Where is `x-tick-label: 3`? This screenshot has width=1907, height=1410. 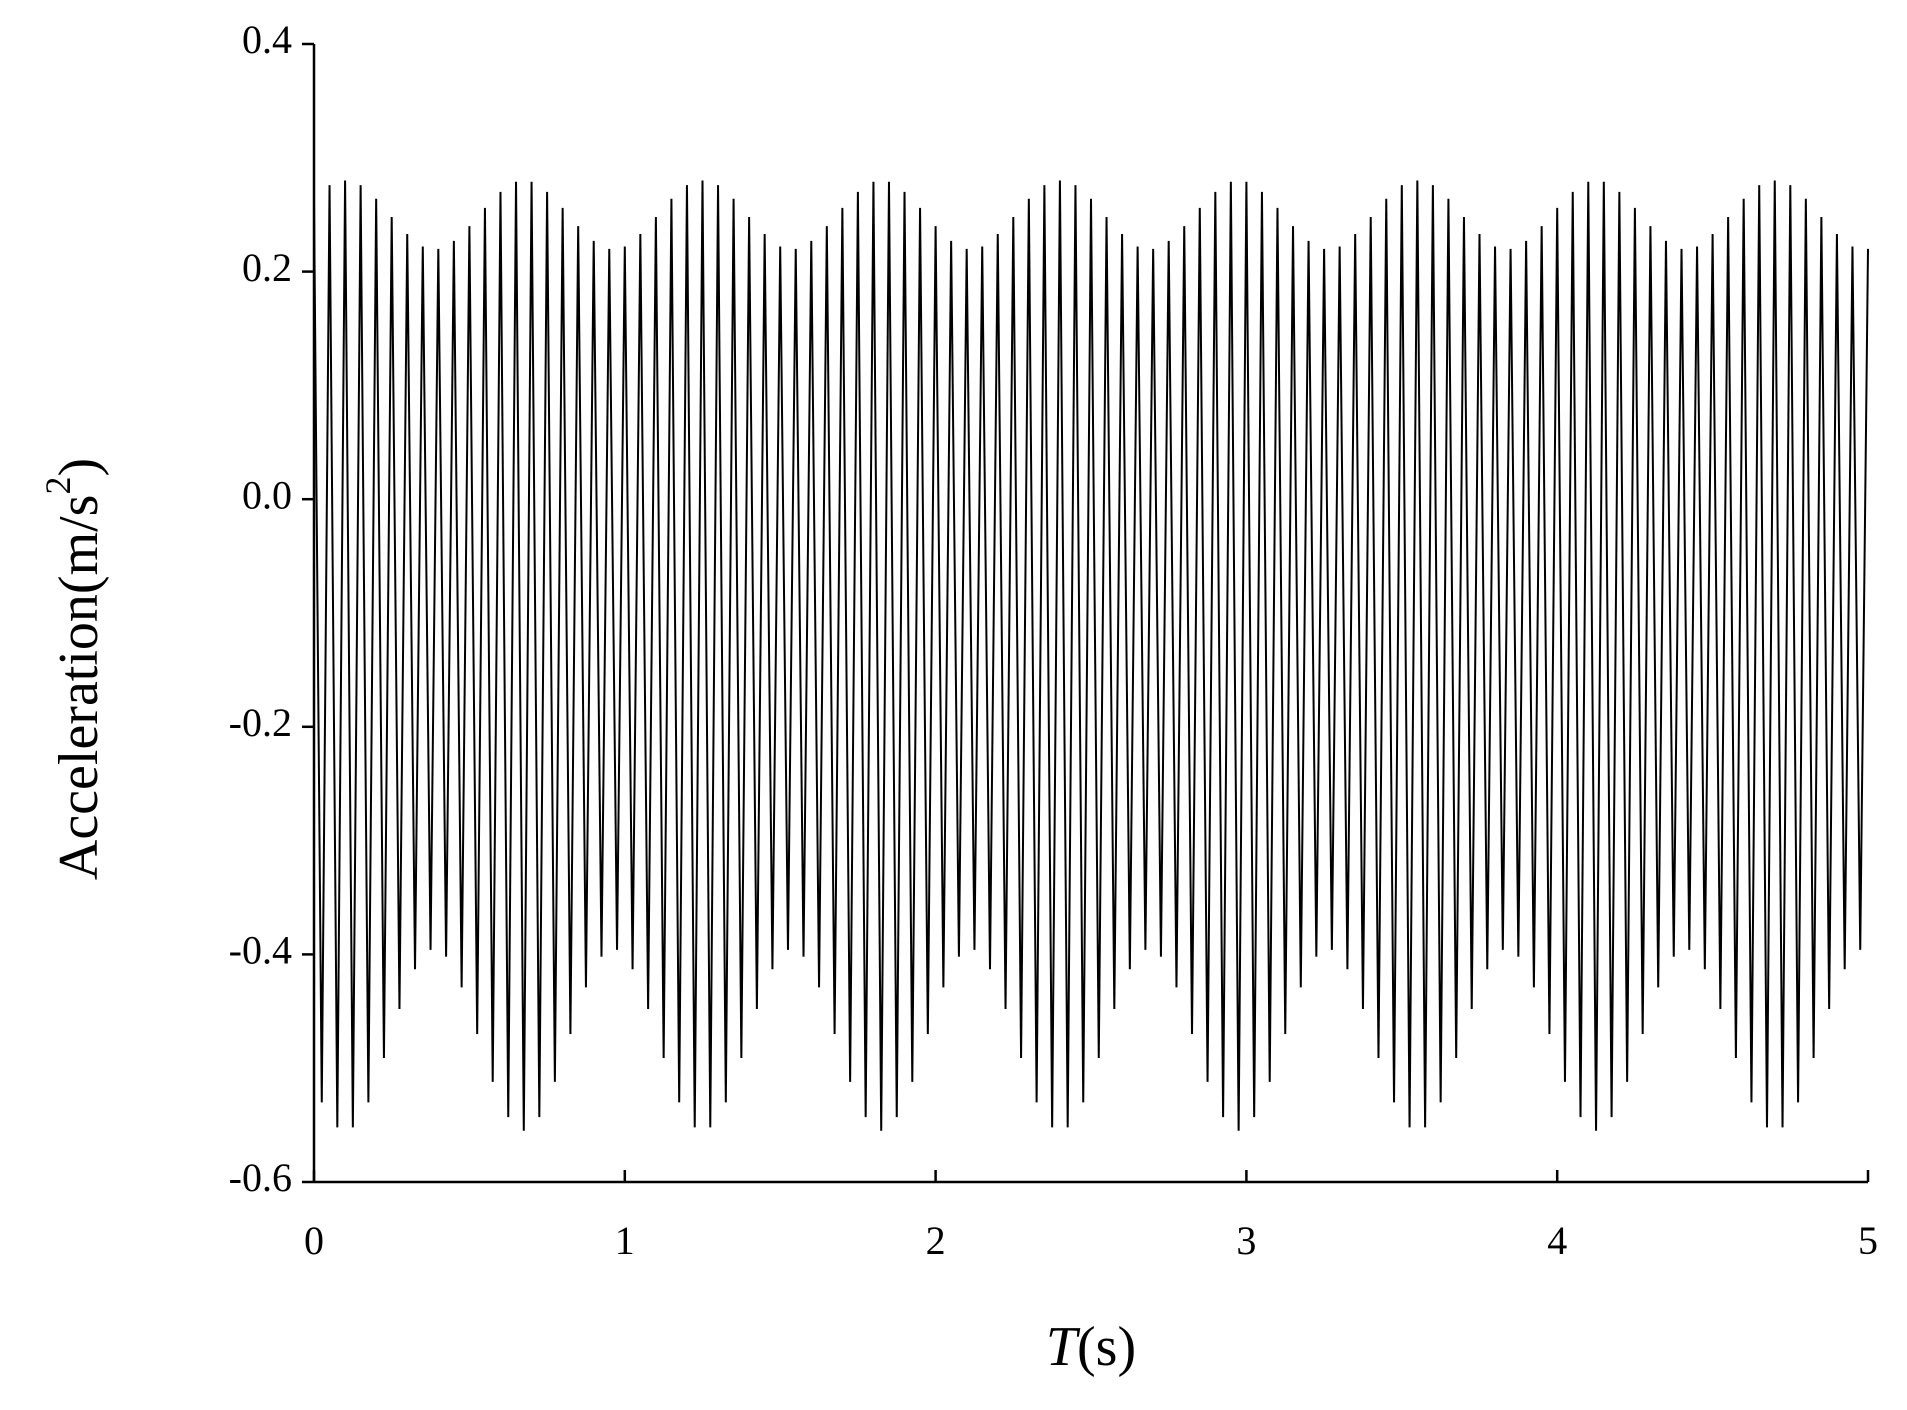
x-tick-label: 3 is located at coordinates (1246, 1240).